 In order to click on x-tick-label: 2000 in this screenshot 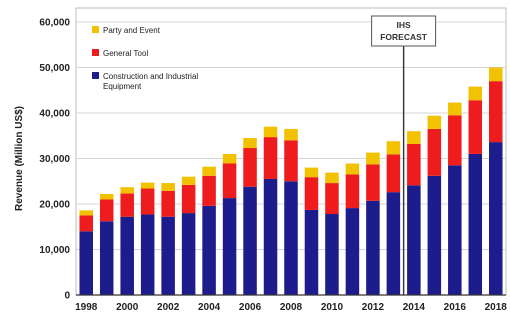, I will do `click(127, 307)`.